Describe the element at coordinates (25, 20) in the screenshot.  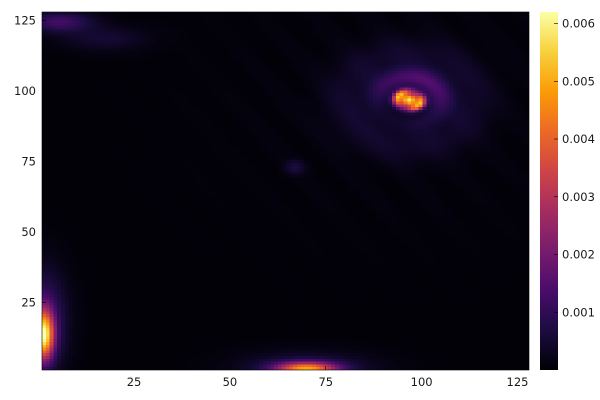
I see `y-tick-label: 125` at that location.